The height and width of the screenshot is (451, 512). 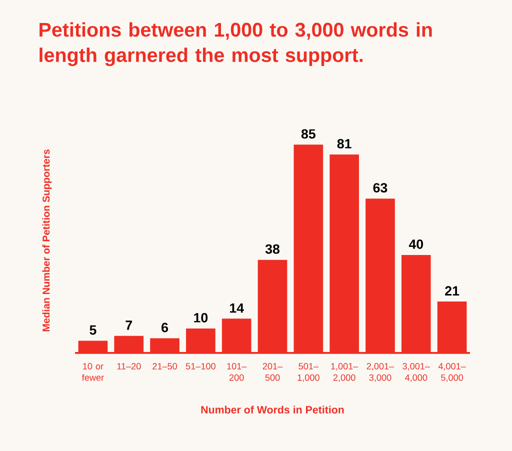 I want to click on x-tick-label: 21–50, so click(x=165, y=366).